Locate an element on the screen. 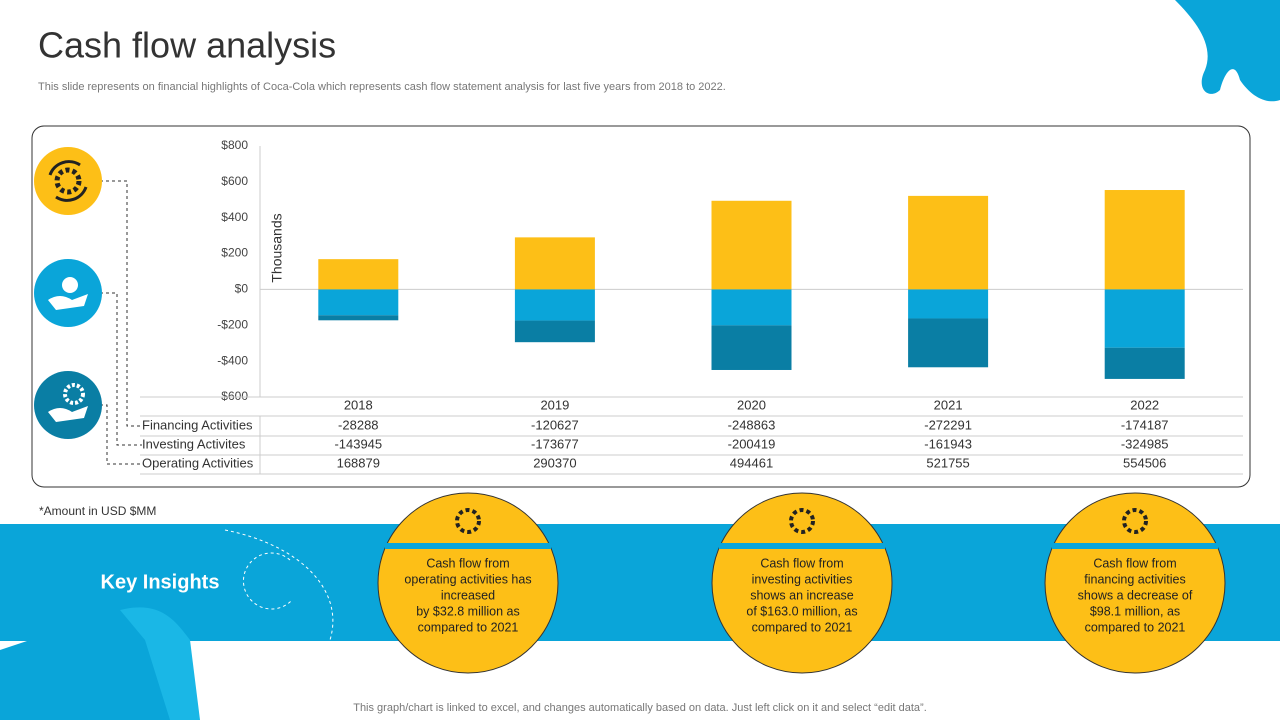 The height and width of the screenshot is (725, 1280). table-cell: -173677 is located at coordinates (555, 443).